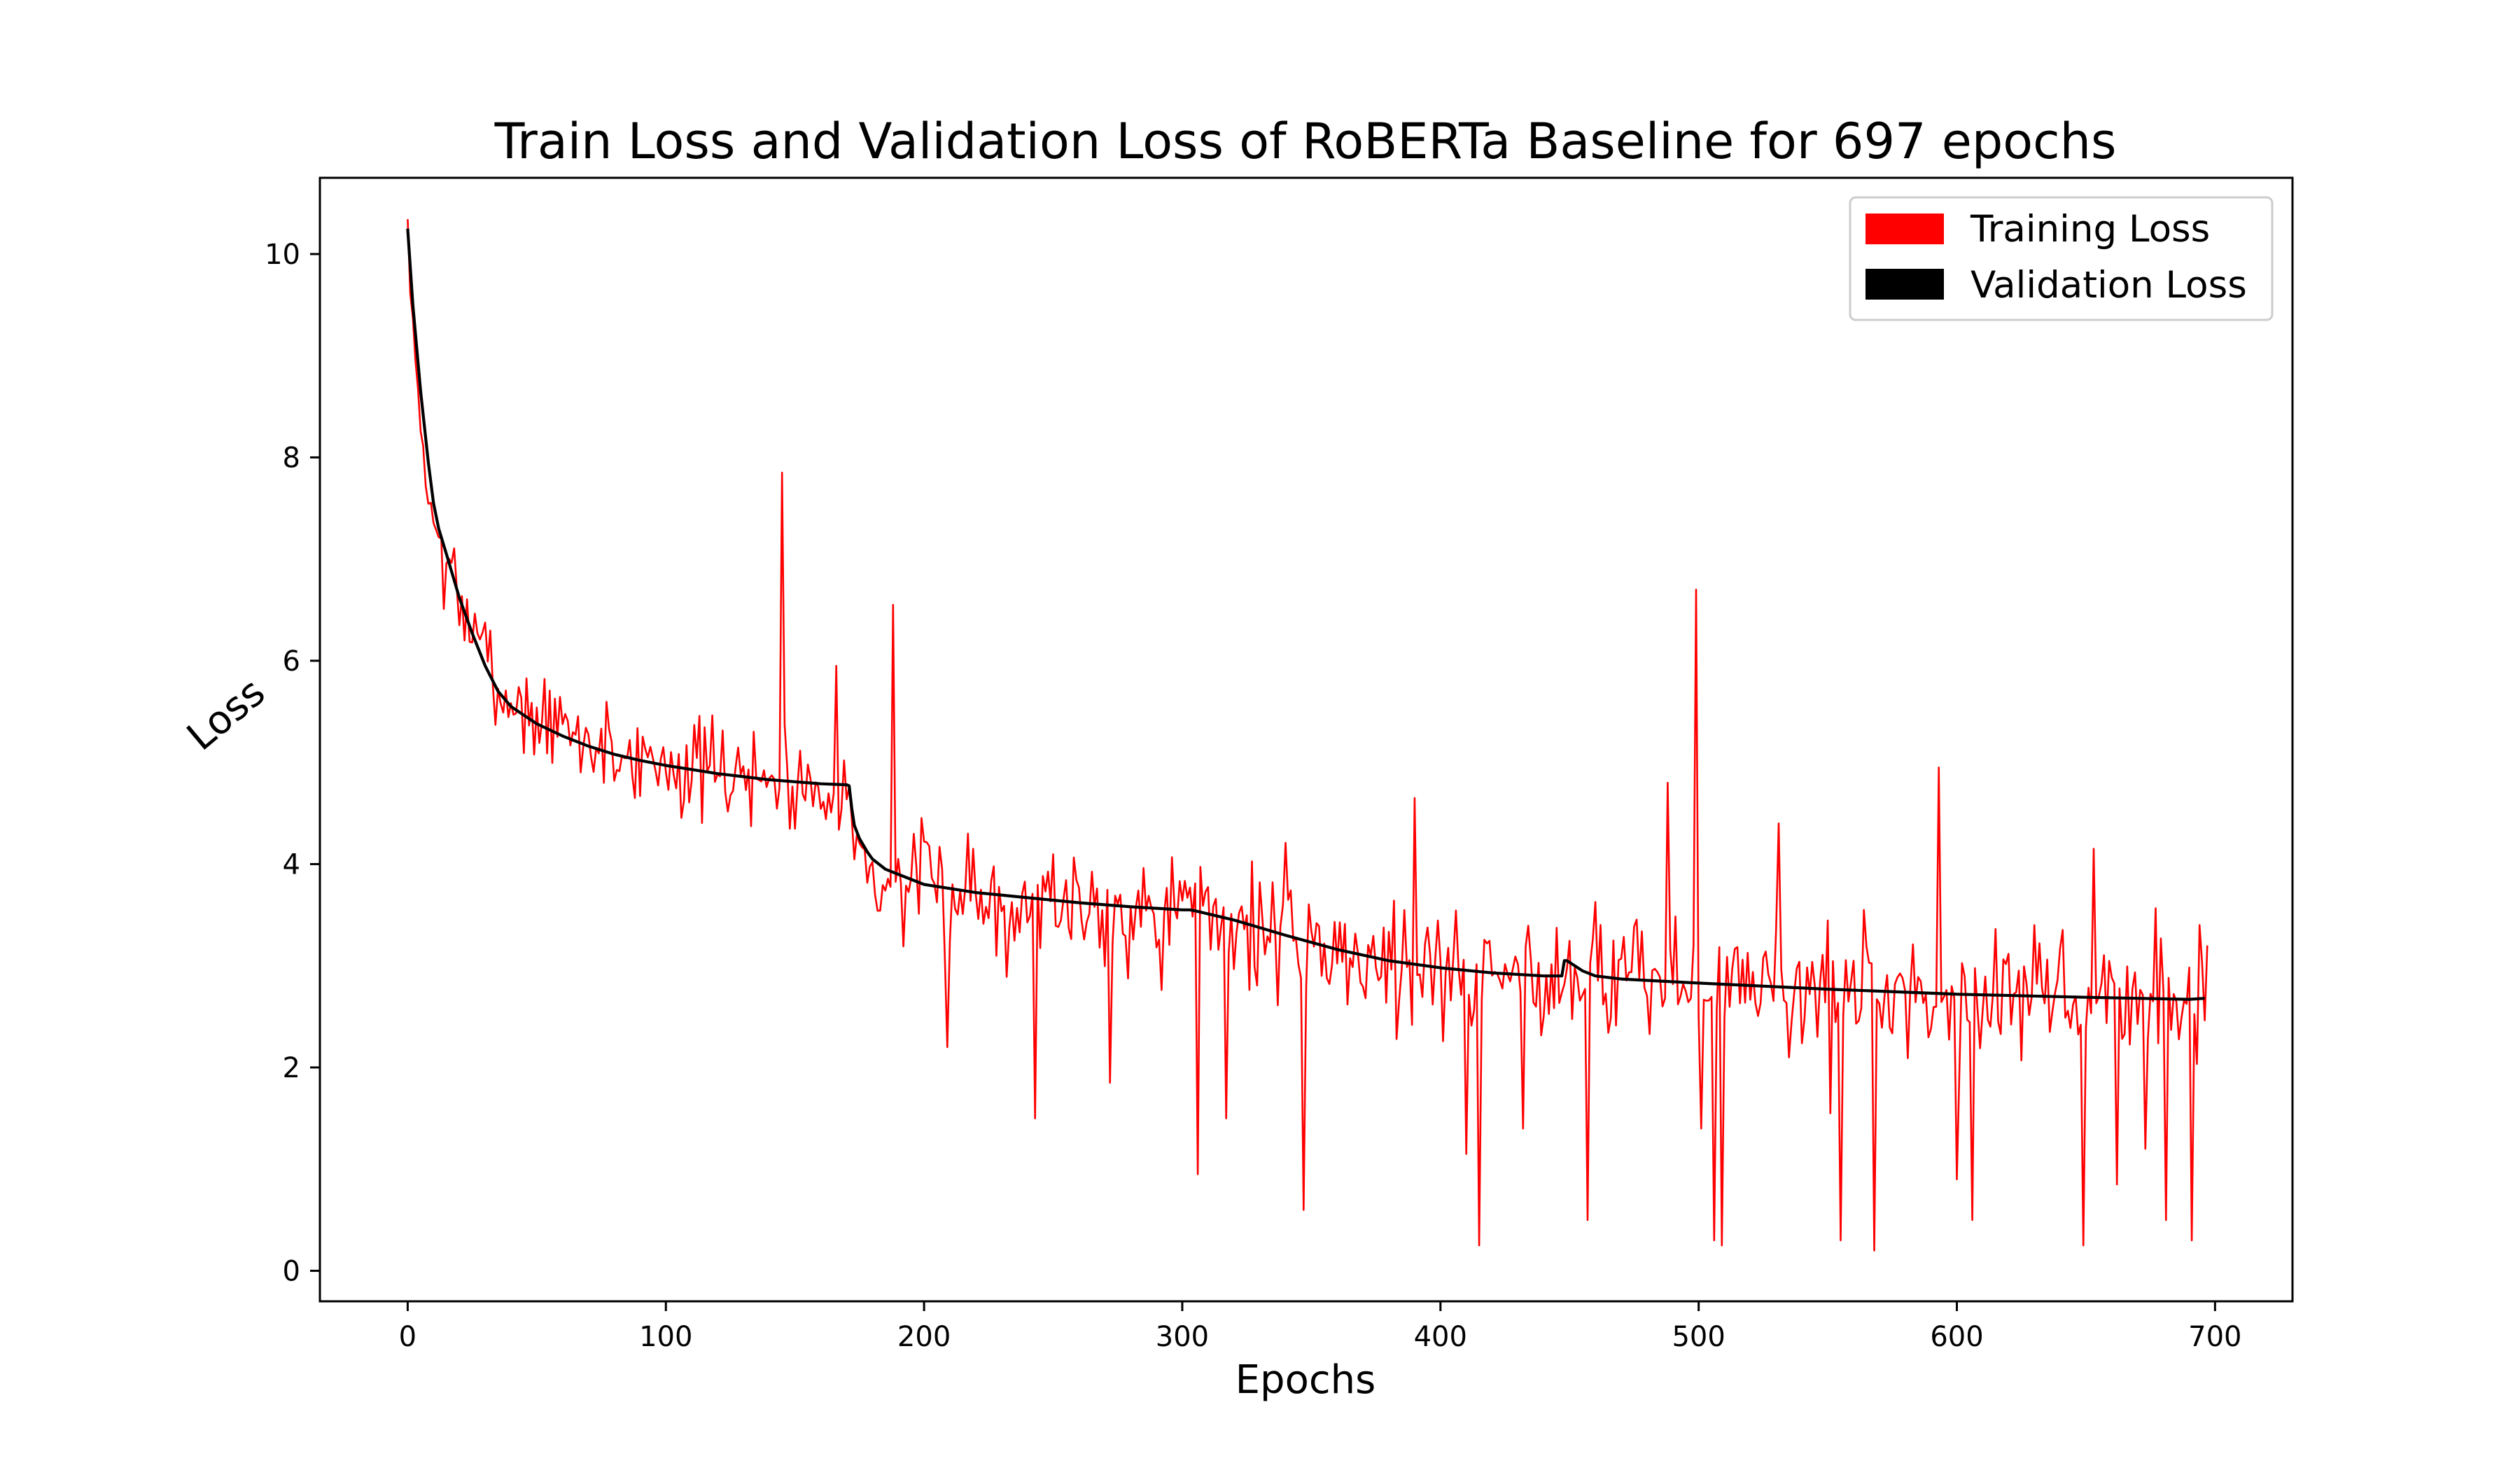  What do you see at coordinates (2214, 1337) in the screenshot?
I see `x-tick-label: 700` at bounding box center [2214, 1337].